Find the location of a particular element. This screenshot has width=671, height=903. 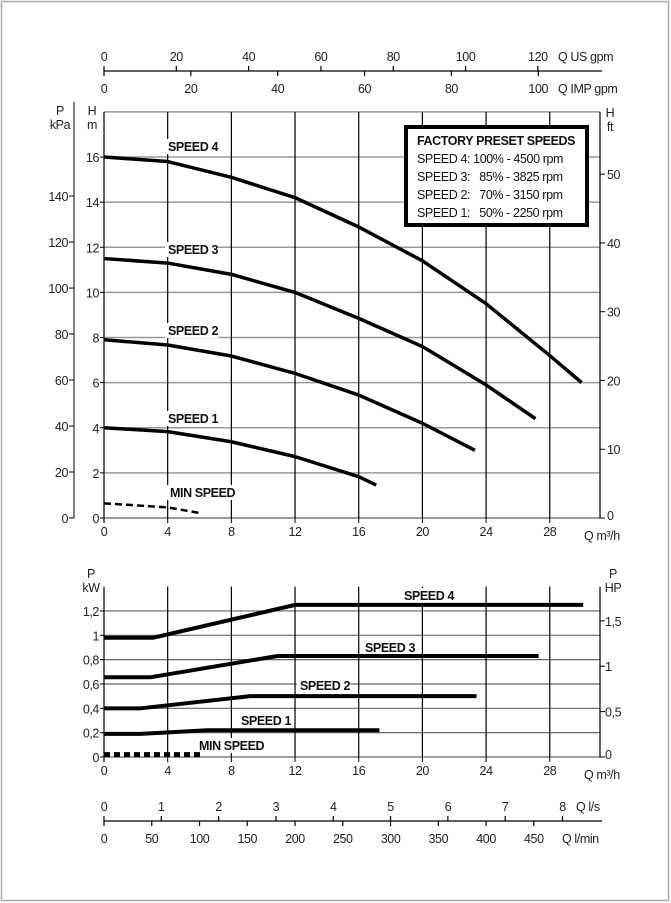

ft-tick-label: 30 is located at coordinates (614, 313).